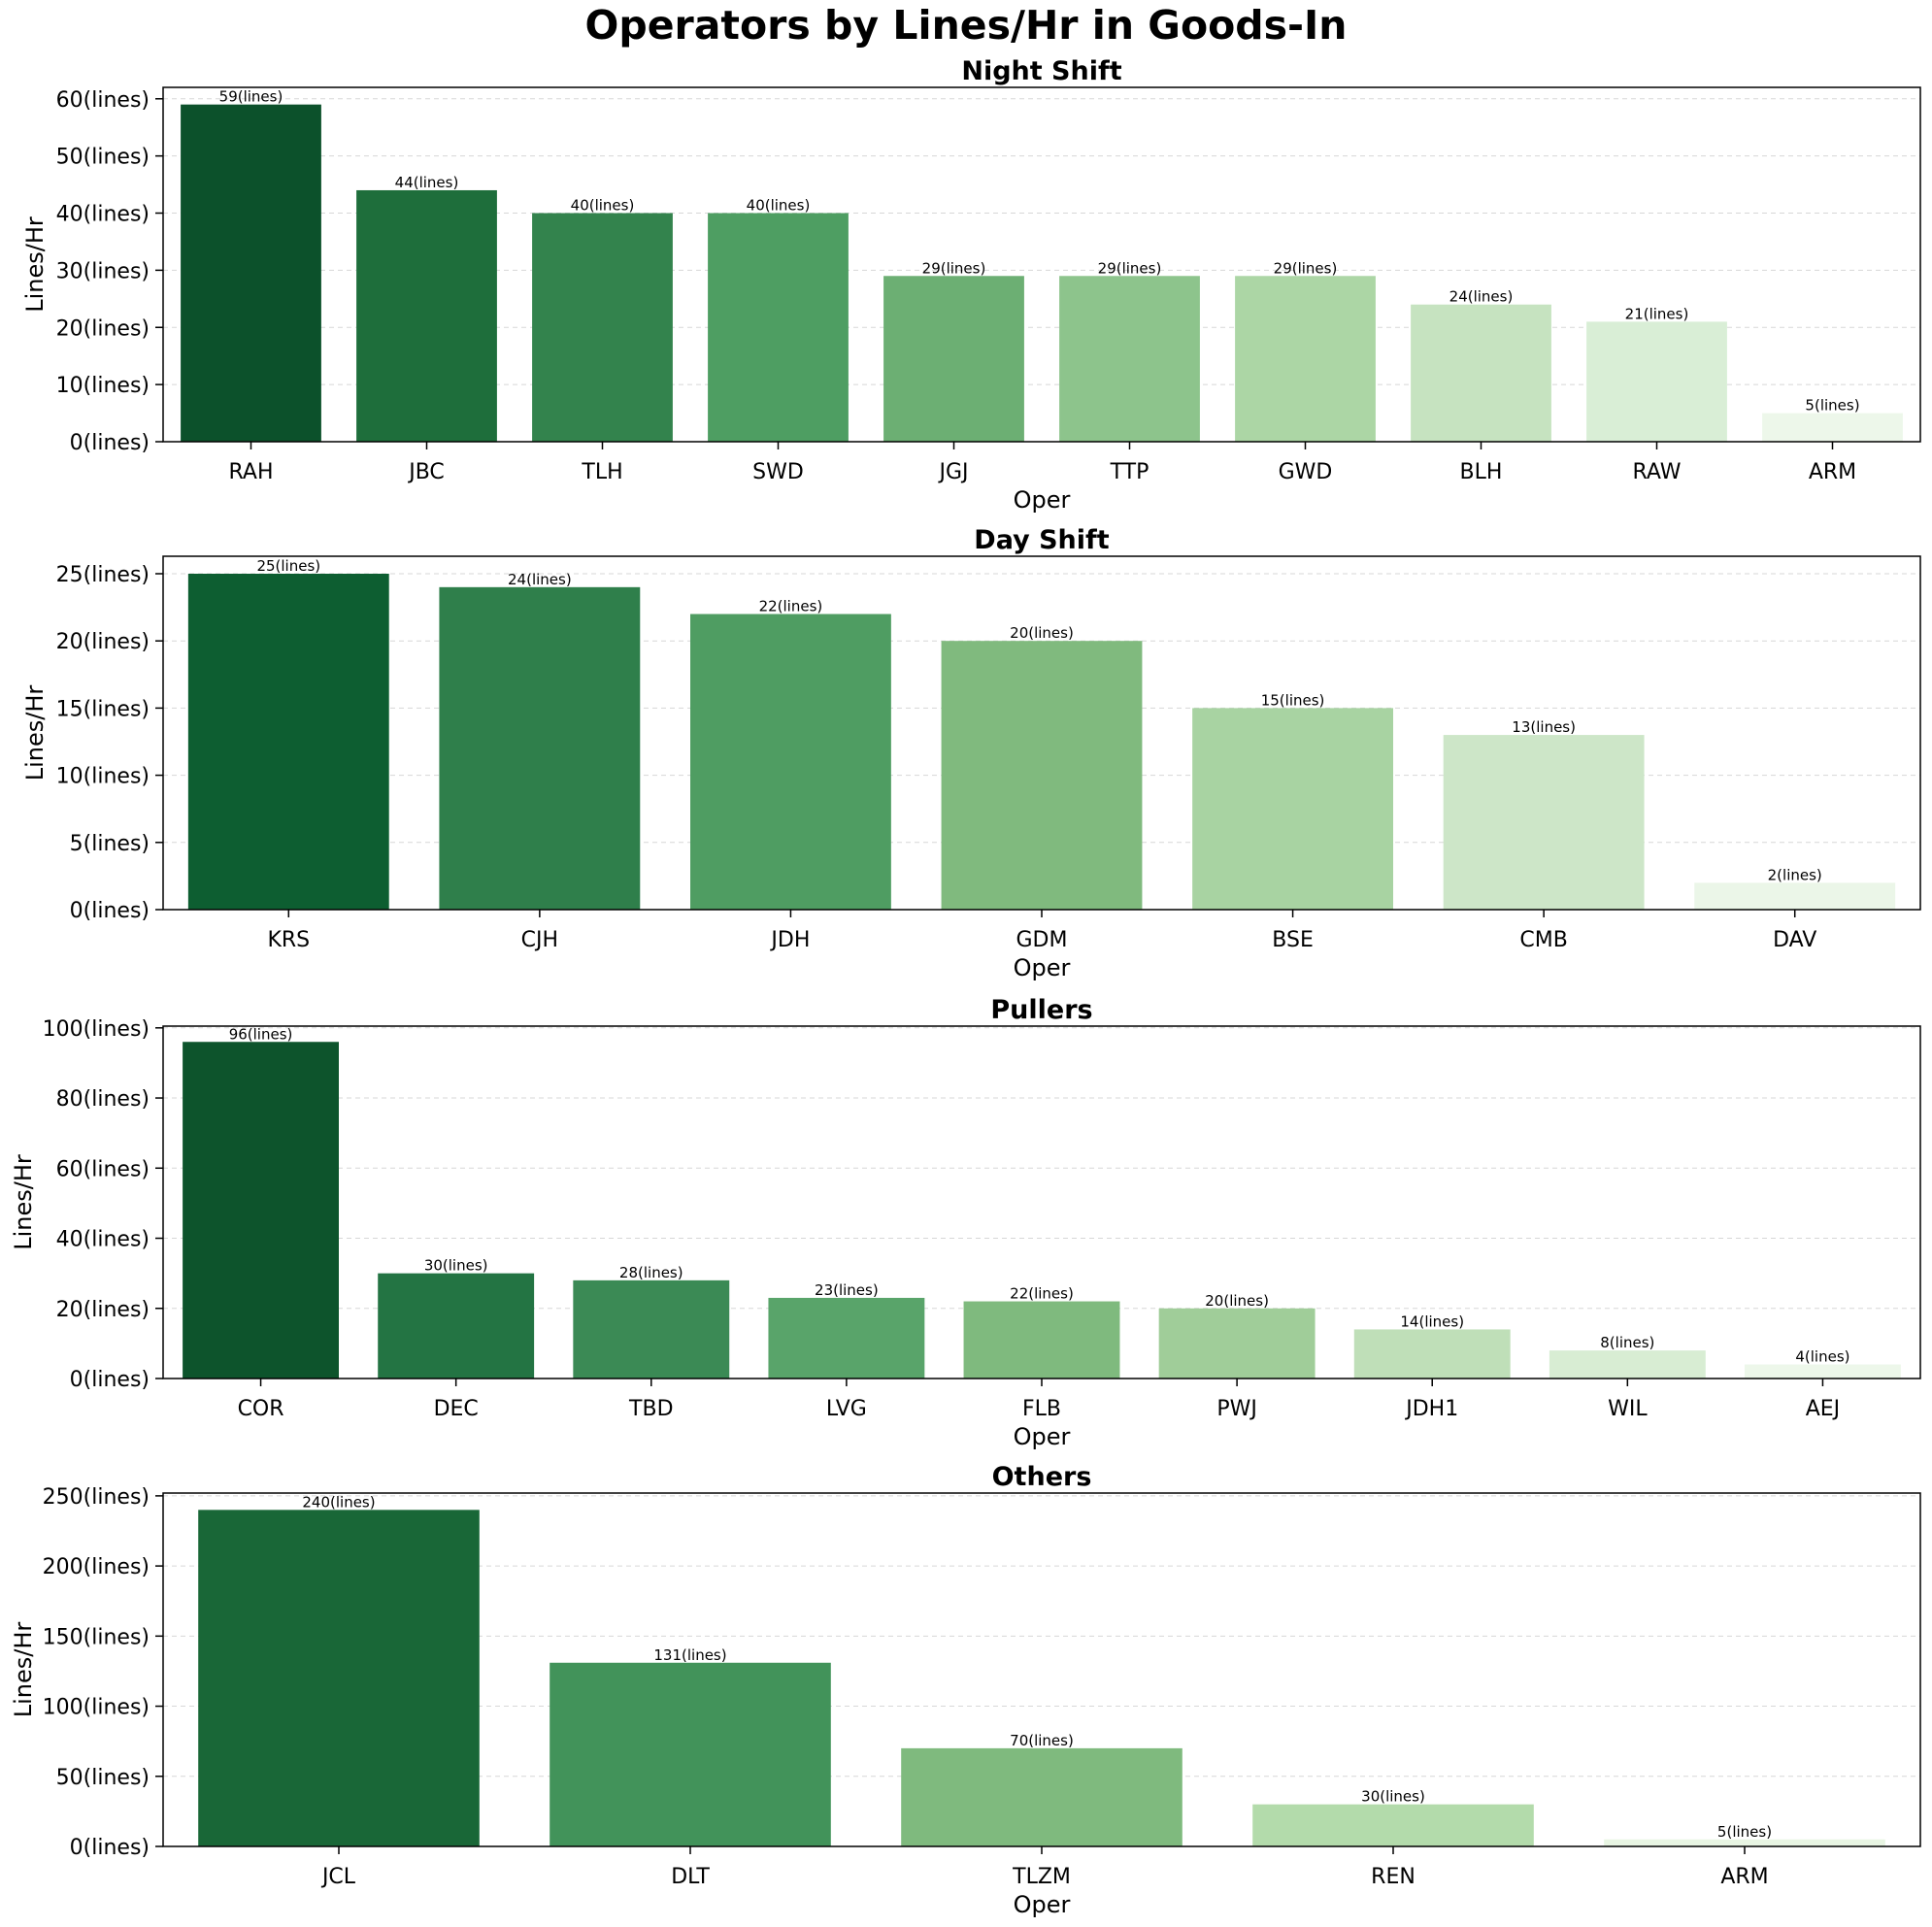 The image size is (1932, 1927). Describe the element at coordinates (426, 472) in the screenshot. I see `x-tick-label: JBC` at that location.